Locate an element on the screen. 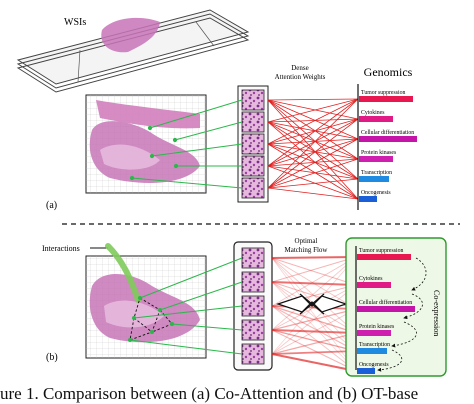  panel-a-label: (a) is located at coordinates (51, 205).